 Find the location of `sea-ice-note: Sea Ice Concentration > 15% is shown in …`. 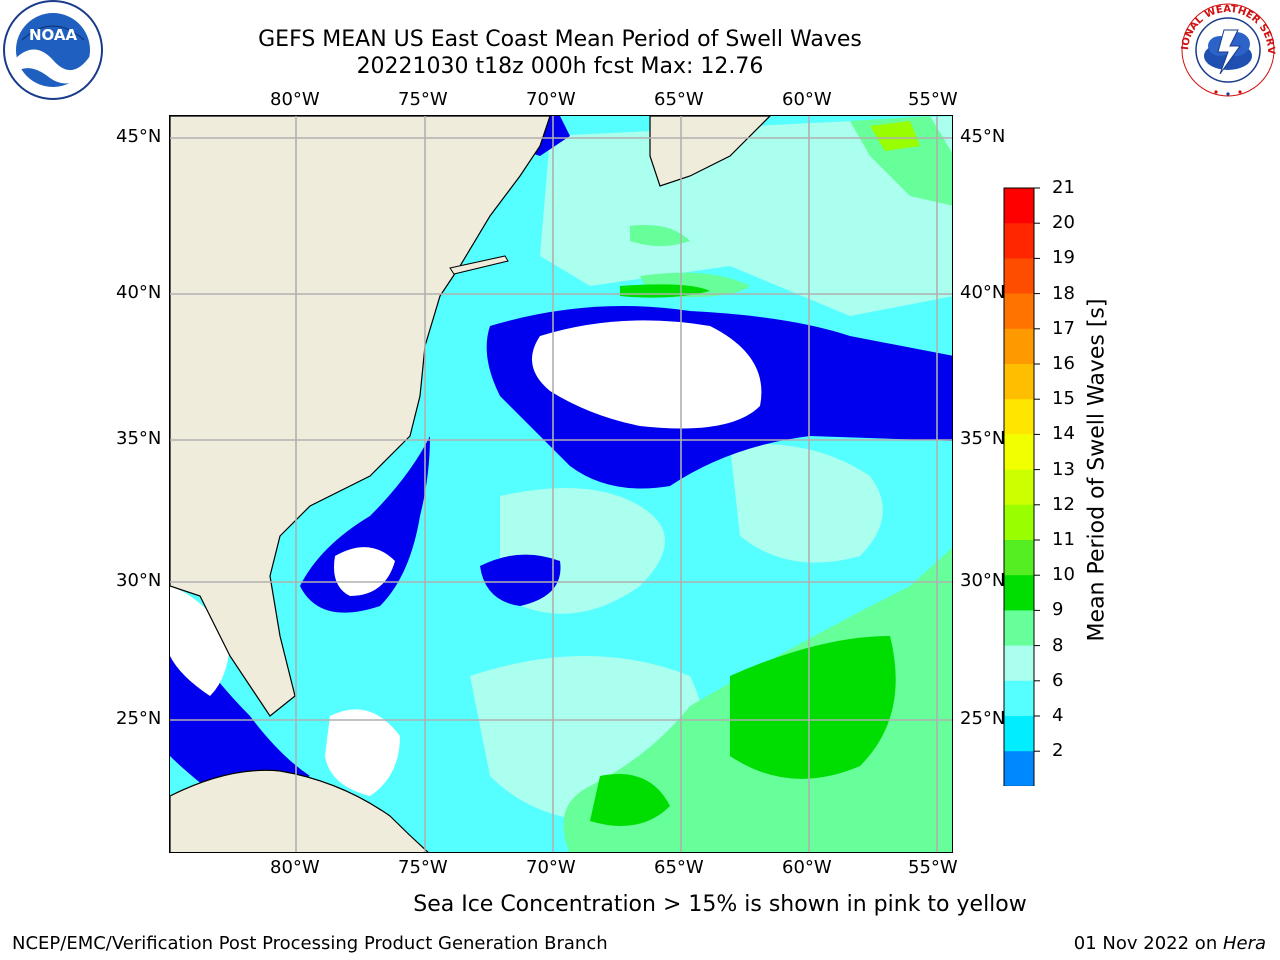

sea-ice-note: Sea Ice Concentration > 15% is shown in … is located at coordinates (640, 904).